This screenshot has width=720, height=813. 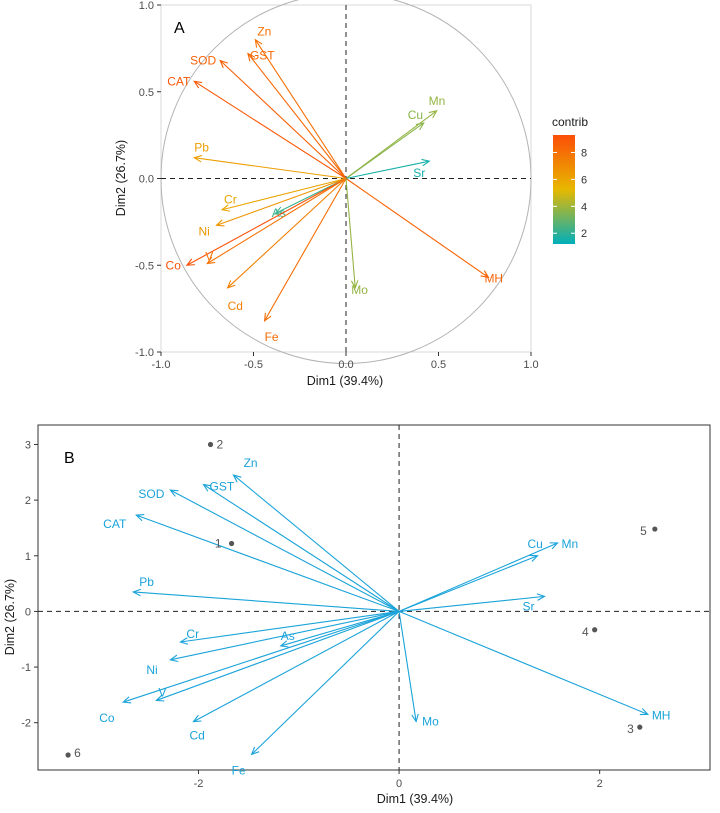 I want to click on legend-tick-label: 6, so click(x=584, y=180).